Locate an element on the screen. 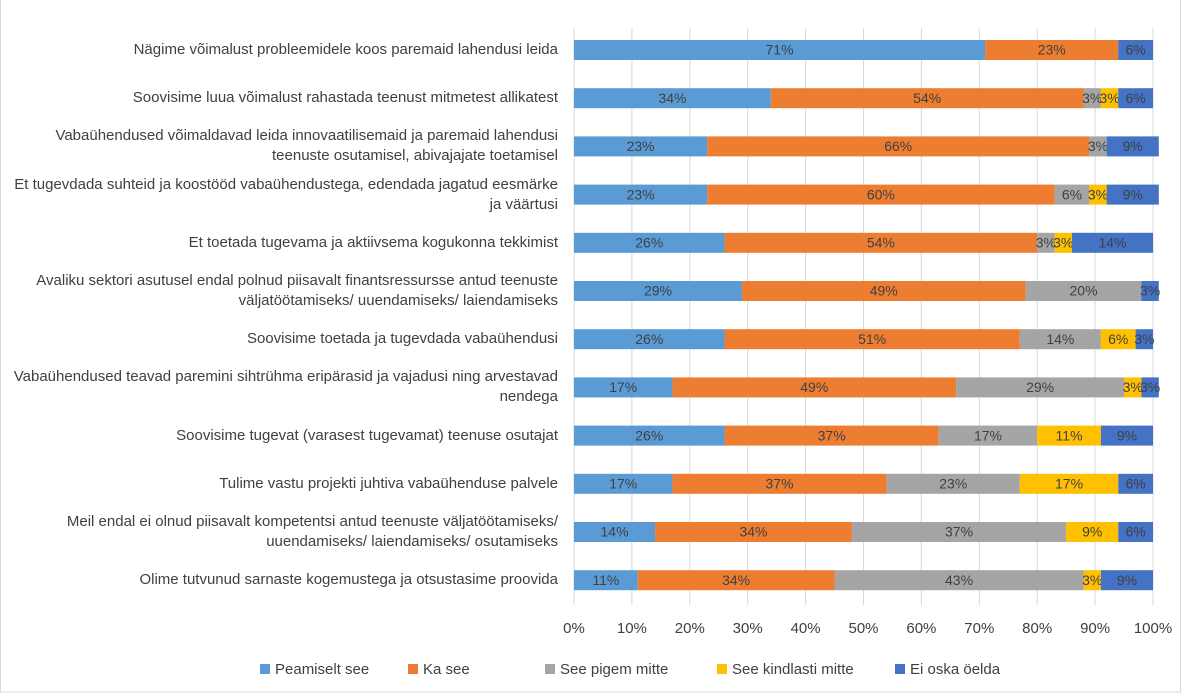 This screenshot has width=1190, height=693. x-tick-label: 10% is located at coordinates (632, 628).